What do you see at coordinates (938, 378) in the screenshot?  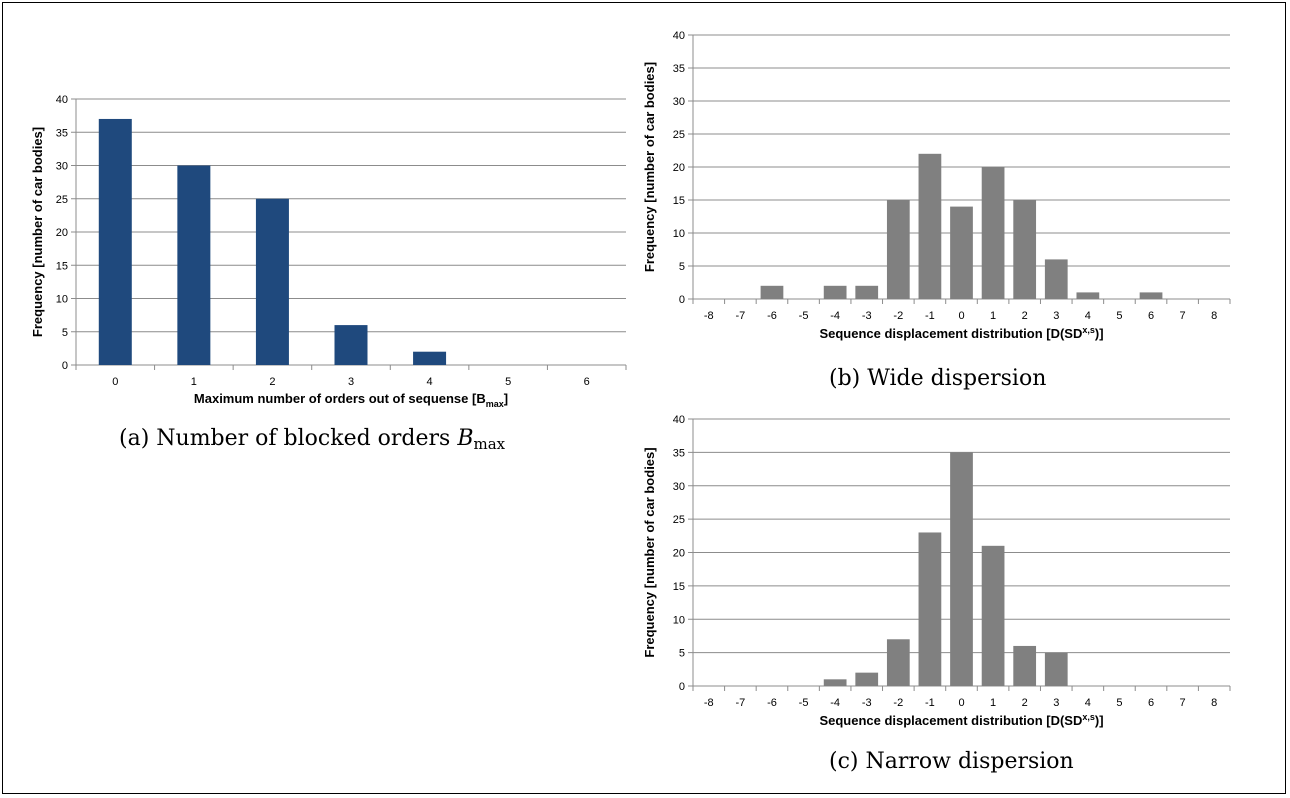 I see `caption-b-text: (b) Wide dispersion` at bounding box center [938, 378].